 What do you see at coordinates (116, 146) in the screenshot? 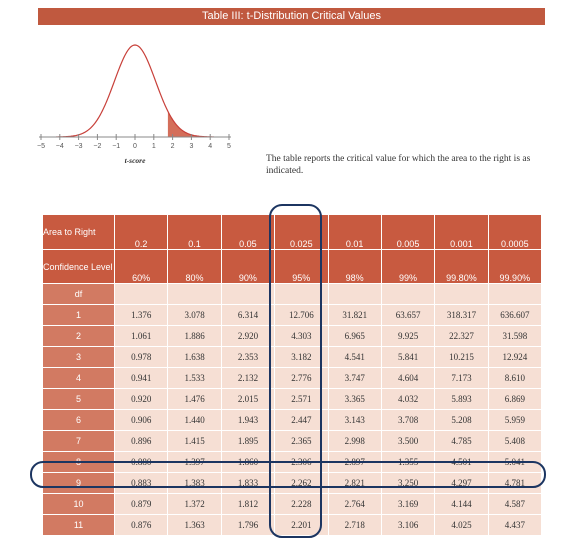
I see `x-tick-label: −1` at bounding box center [116, 146].